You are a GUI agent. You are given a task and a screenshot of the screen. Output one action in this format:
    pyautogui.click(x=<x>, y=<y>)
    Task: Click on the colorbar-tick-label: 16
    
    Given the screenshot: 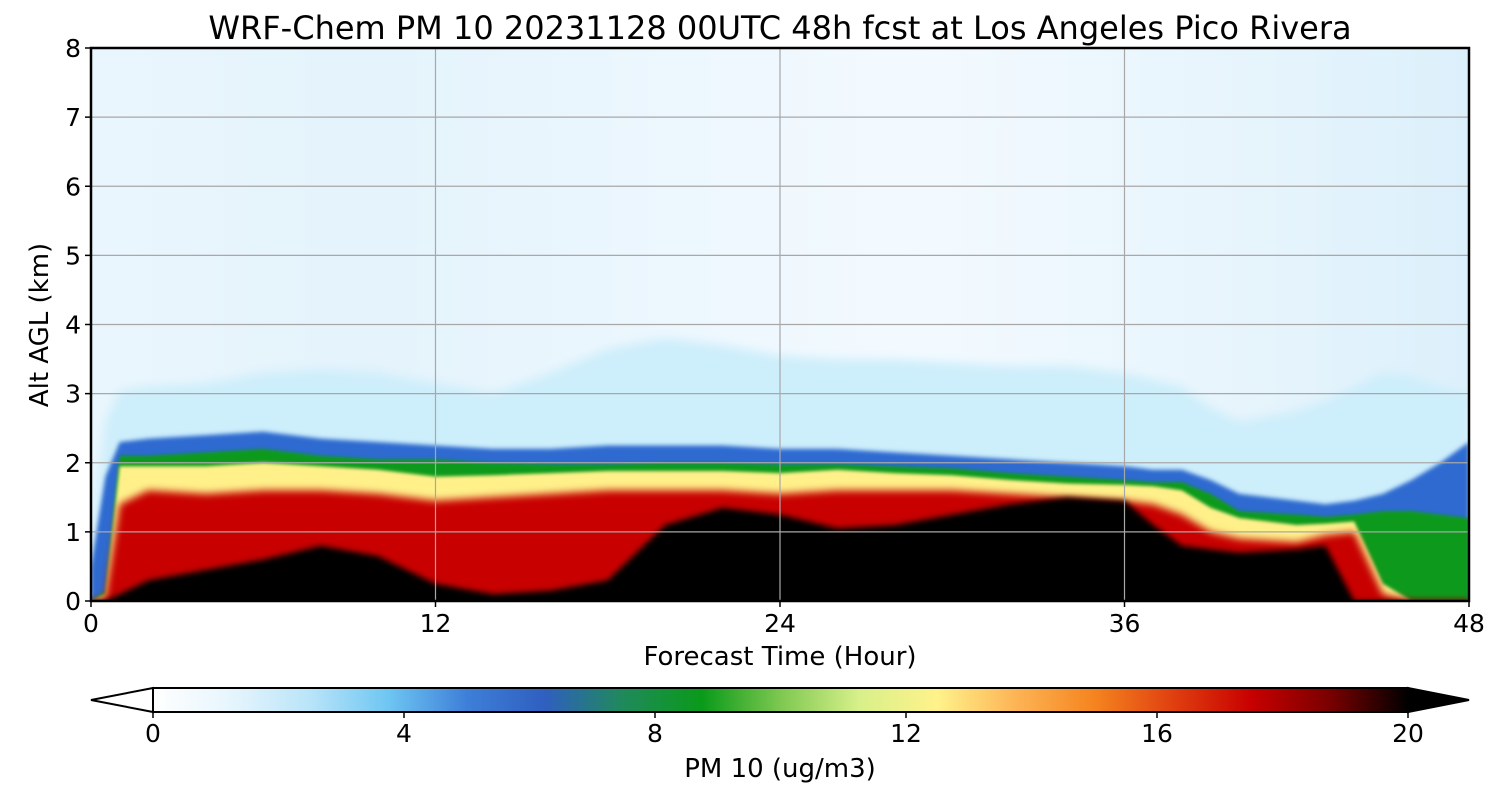 What is the action you would take?
    pyautogui.click(x=1157, y=733)
    